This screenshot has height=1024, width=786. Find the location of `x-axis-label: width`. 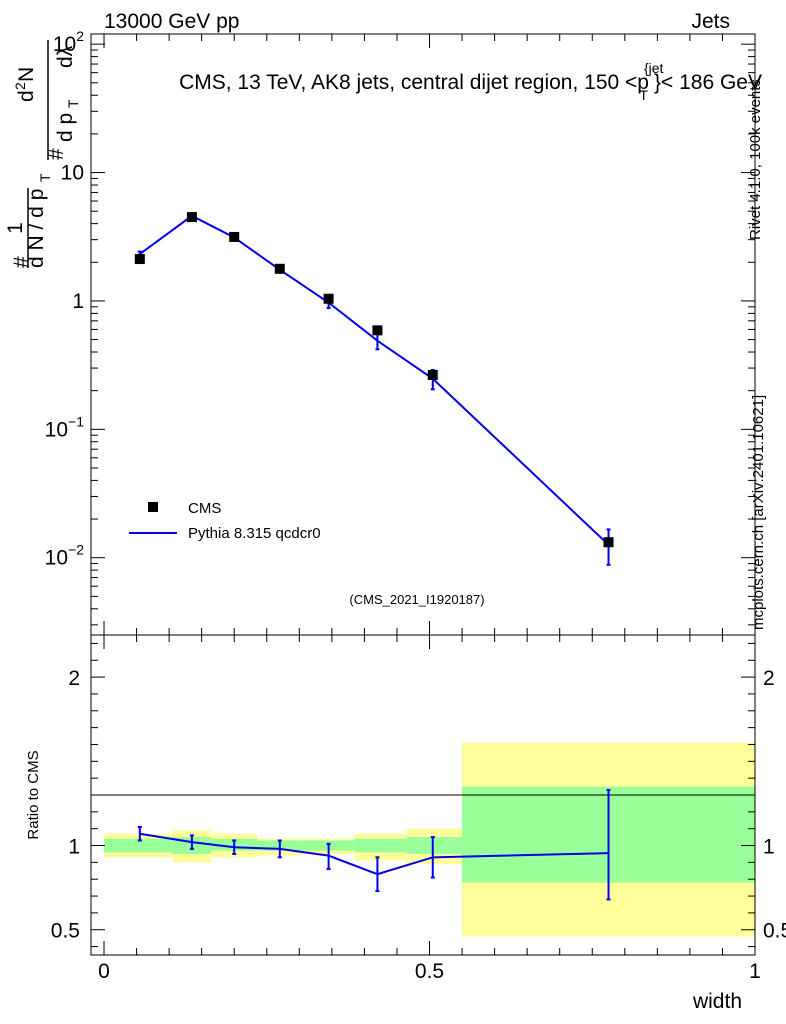

x-axis-label: width is located at coordinates (717, 1001).